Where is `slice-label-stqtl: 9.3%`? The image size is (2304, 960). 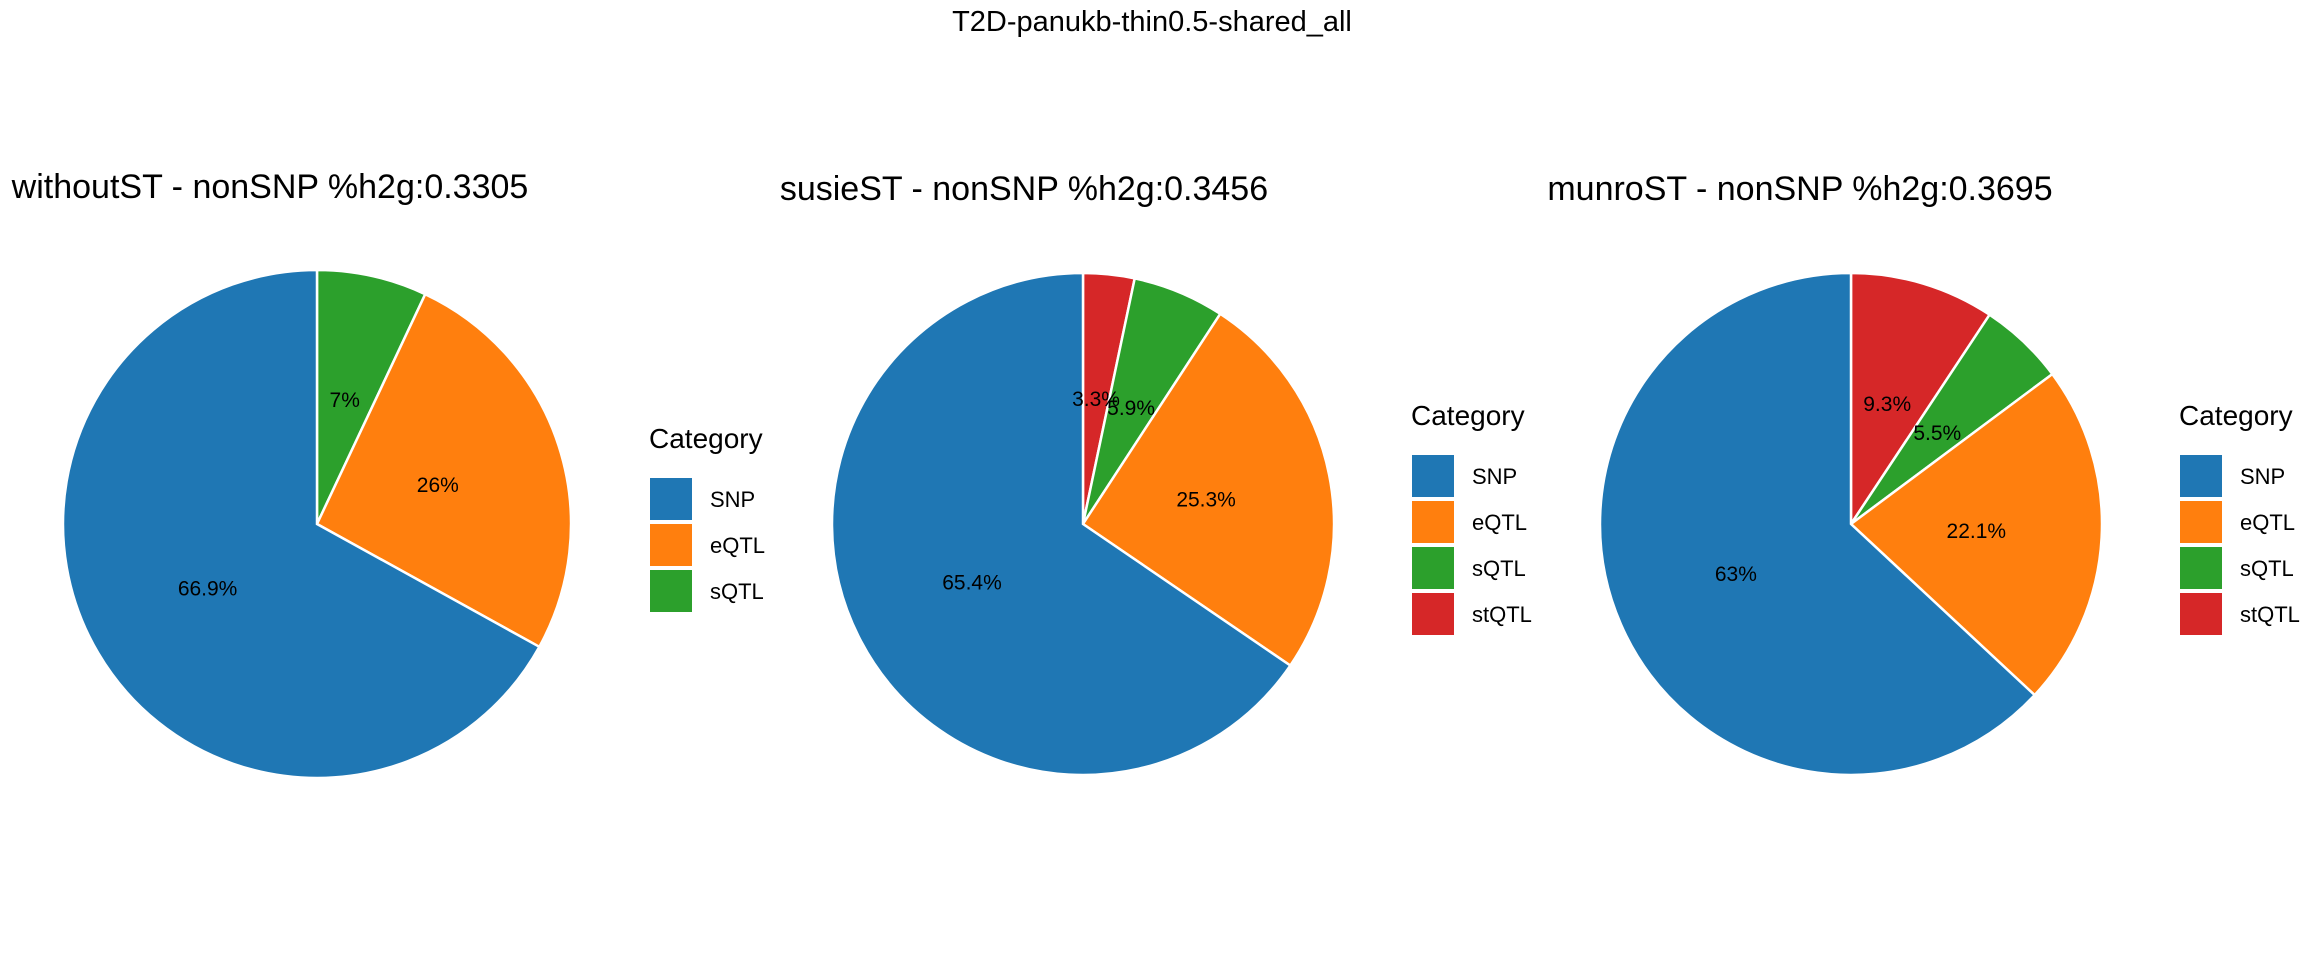
slice-label-stqtl: 9.3% is located at coordinates (1887, 404).